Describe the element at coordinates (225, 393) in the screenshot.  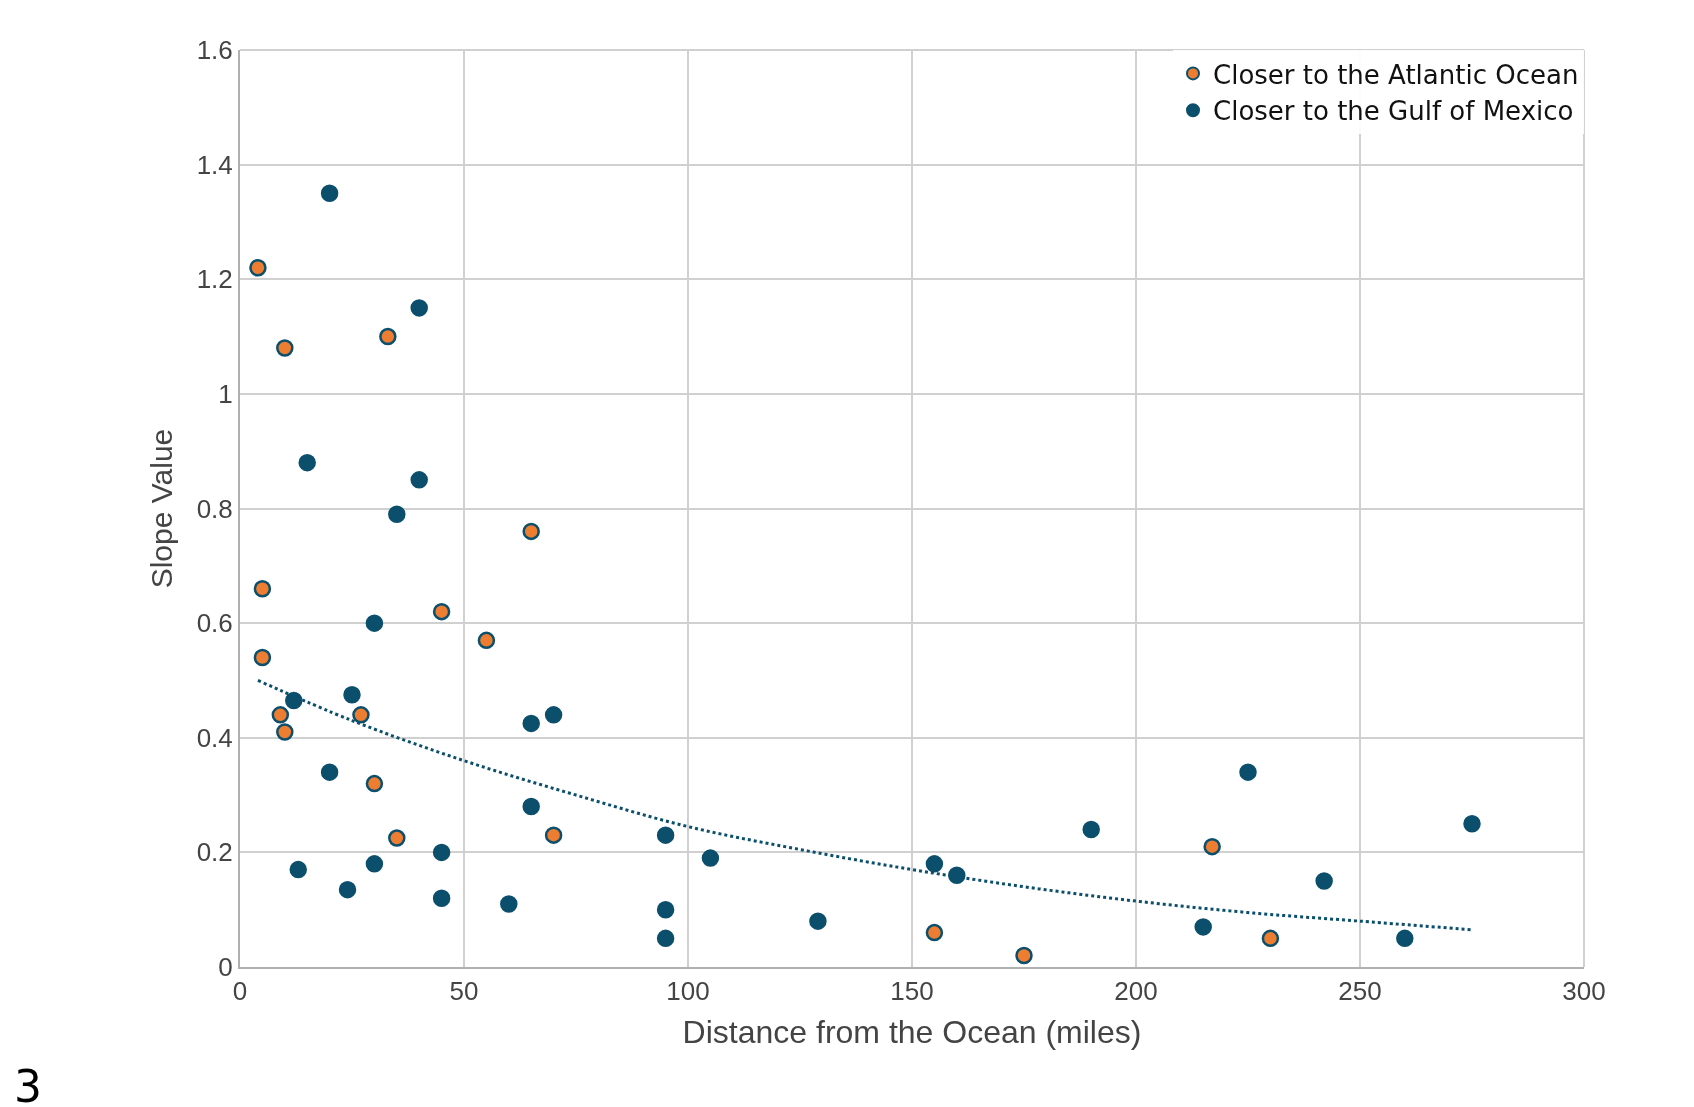
I see `y-tick-label: 1` at that location.